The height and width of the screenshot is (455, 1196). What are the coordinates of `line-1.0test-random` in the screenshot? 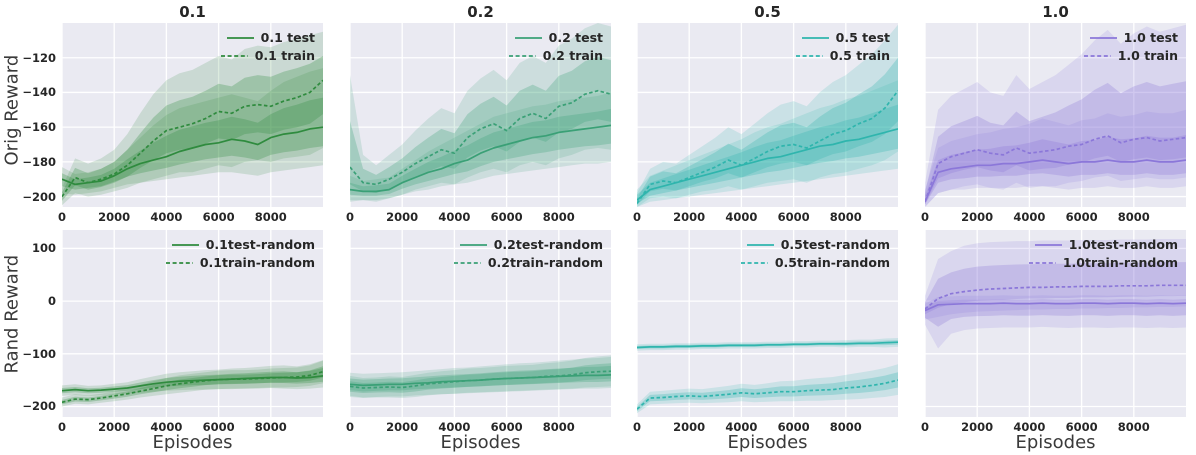 It's located at (1055, 307).